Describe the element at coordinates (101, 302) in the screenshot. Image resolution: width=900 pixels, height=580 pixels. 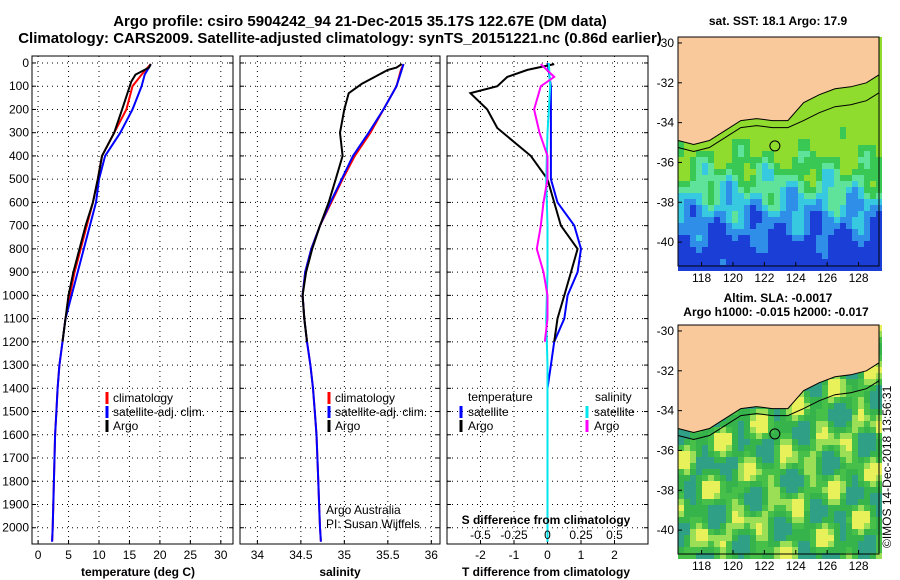
I see `temperature-series-satellite-adj-clim-` at that location.